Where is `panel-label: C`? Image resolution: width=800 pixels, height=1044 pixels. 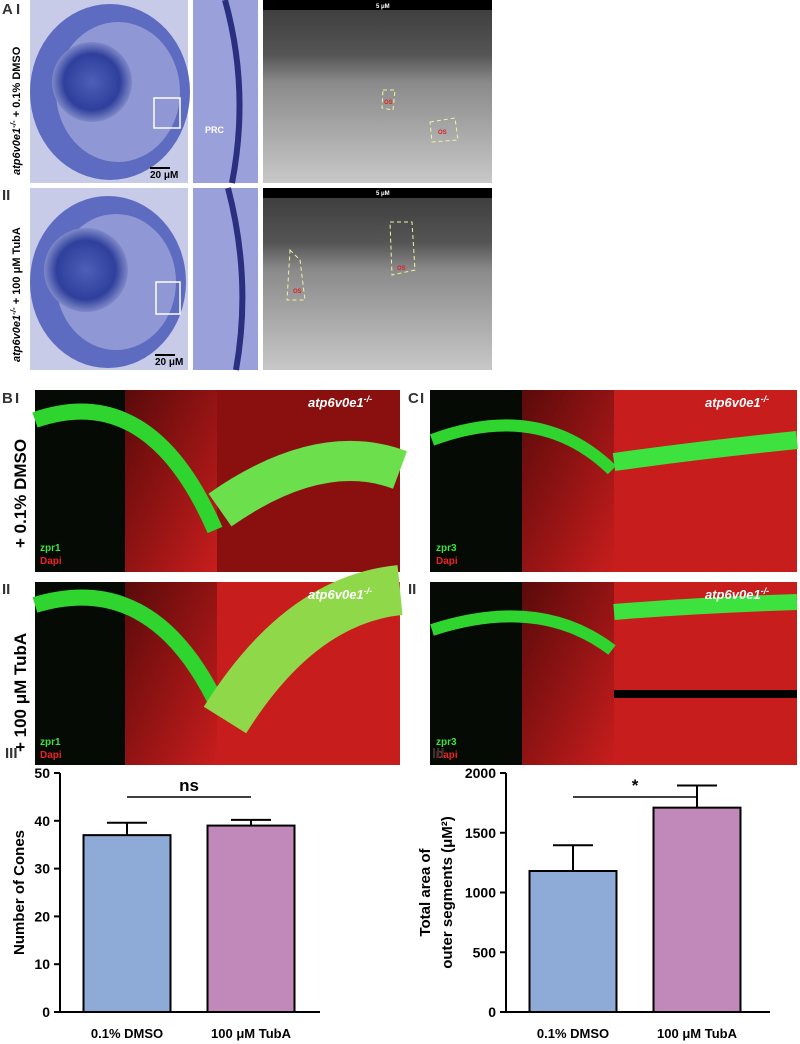
panel-label: C is located at coordinates (413, 398).